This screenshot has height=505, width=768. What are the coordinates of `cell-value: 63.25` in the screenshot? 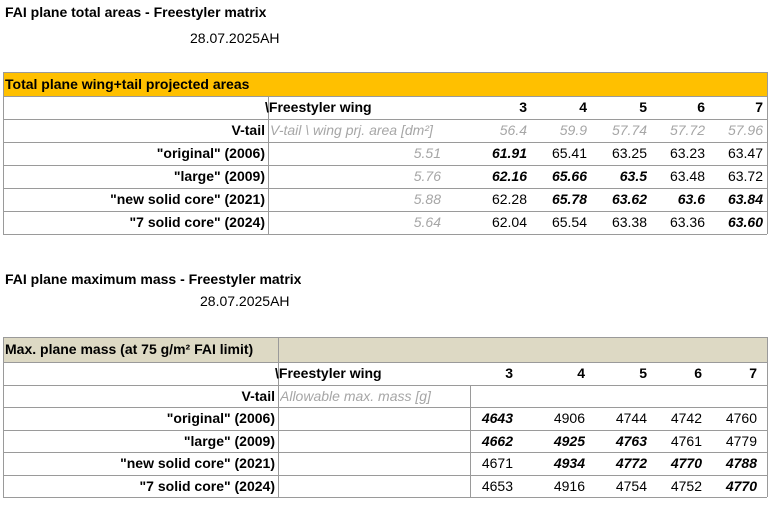 It's located at (629, 153).